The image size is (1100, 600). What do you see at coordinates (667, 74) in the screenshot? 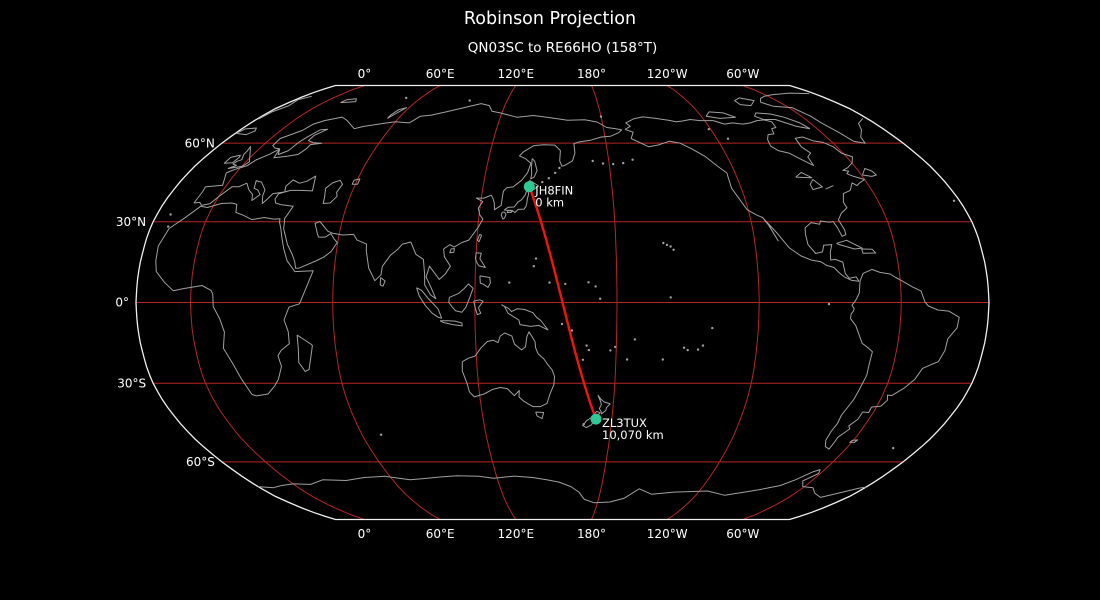
I see `lon-tick-label-top: 120°W` at bounding box center [667, 74].